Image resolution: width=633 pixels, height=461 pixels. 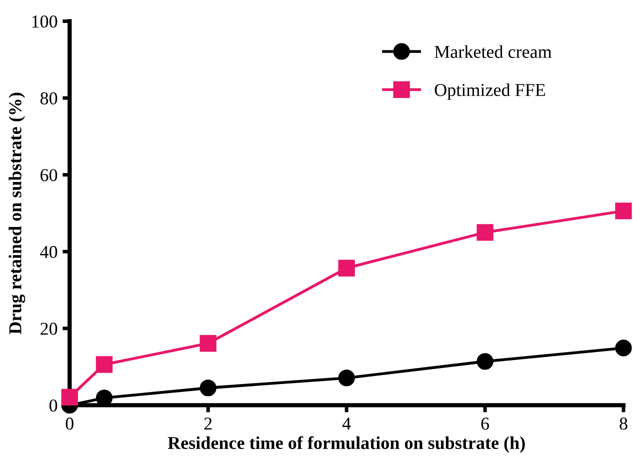 I want to click on y-tick-label: 20, so click(x=49, y=328).